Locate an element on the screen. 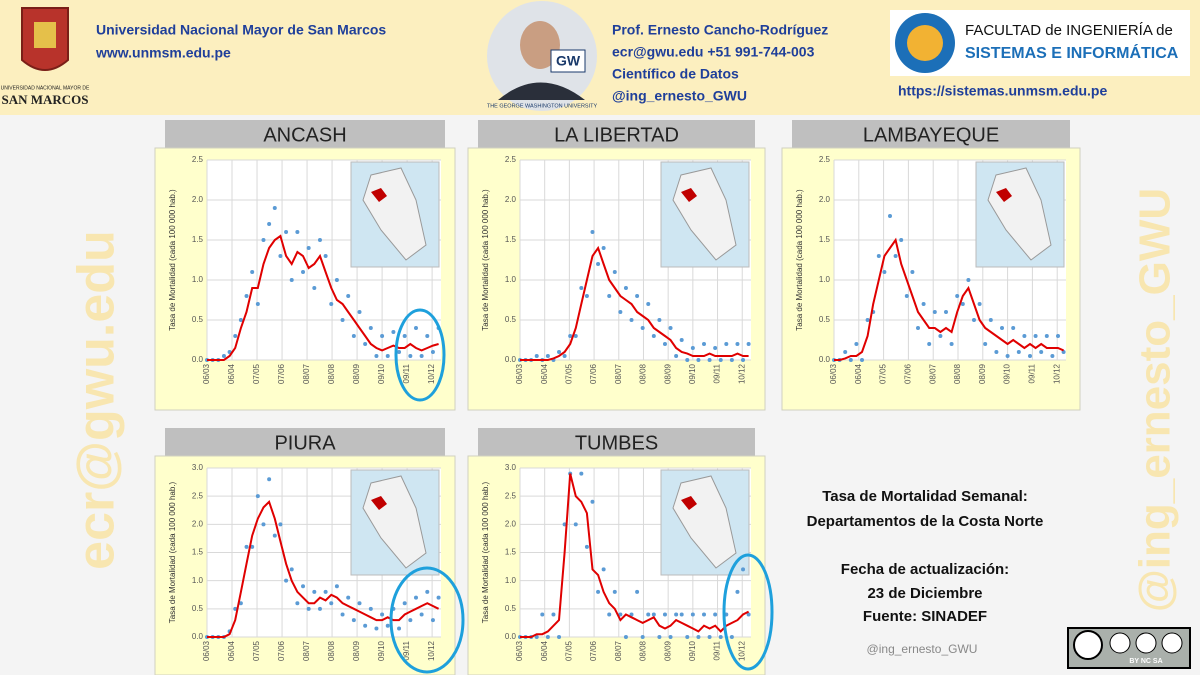 The width and height of the screenshot is (1200, 675). x-tick-label: 07/05 is located at coordinates (256, 650).